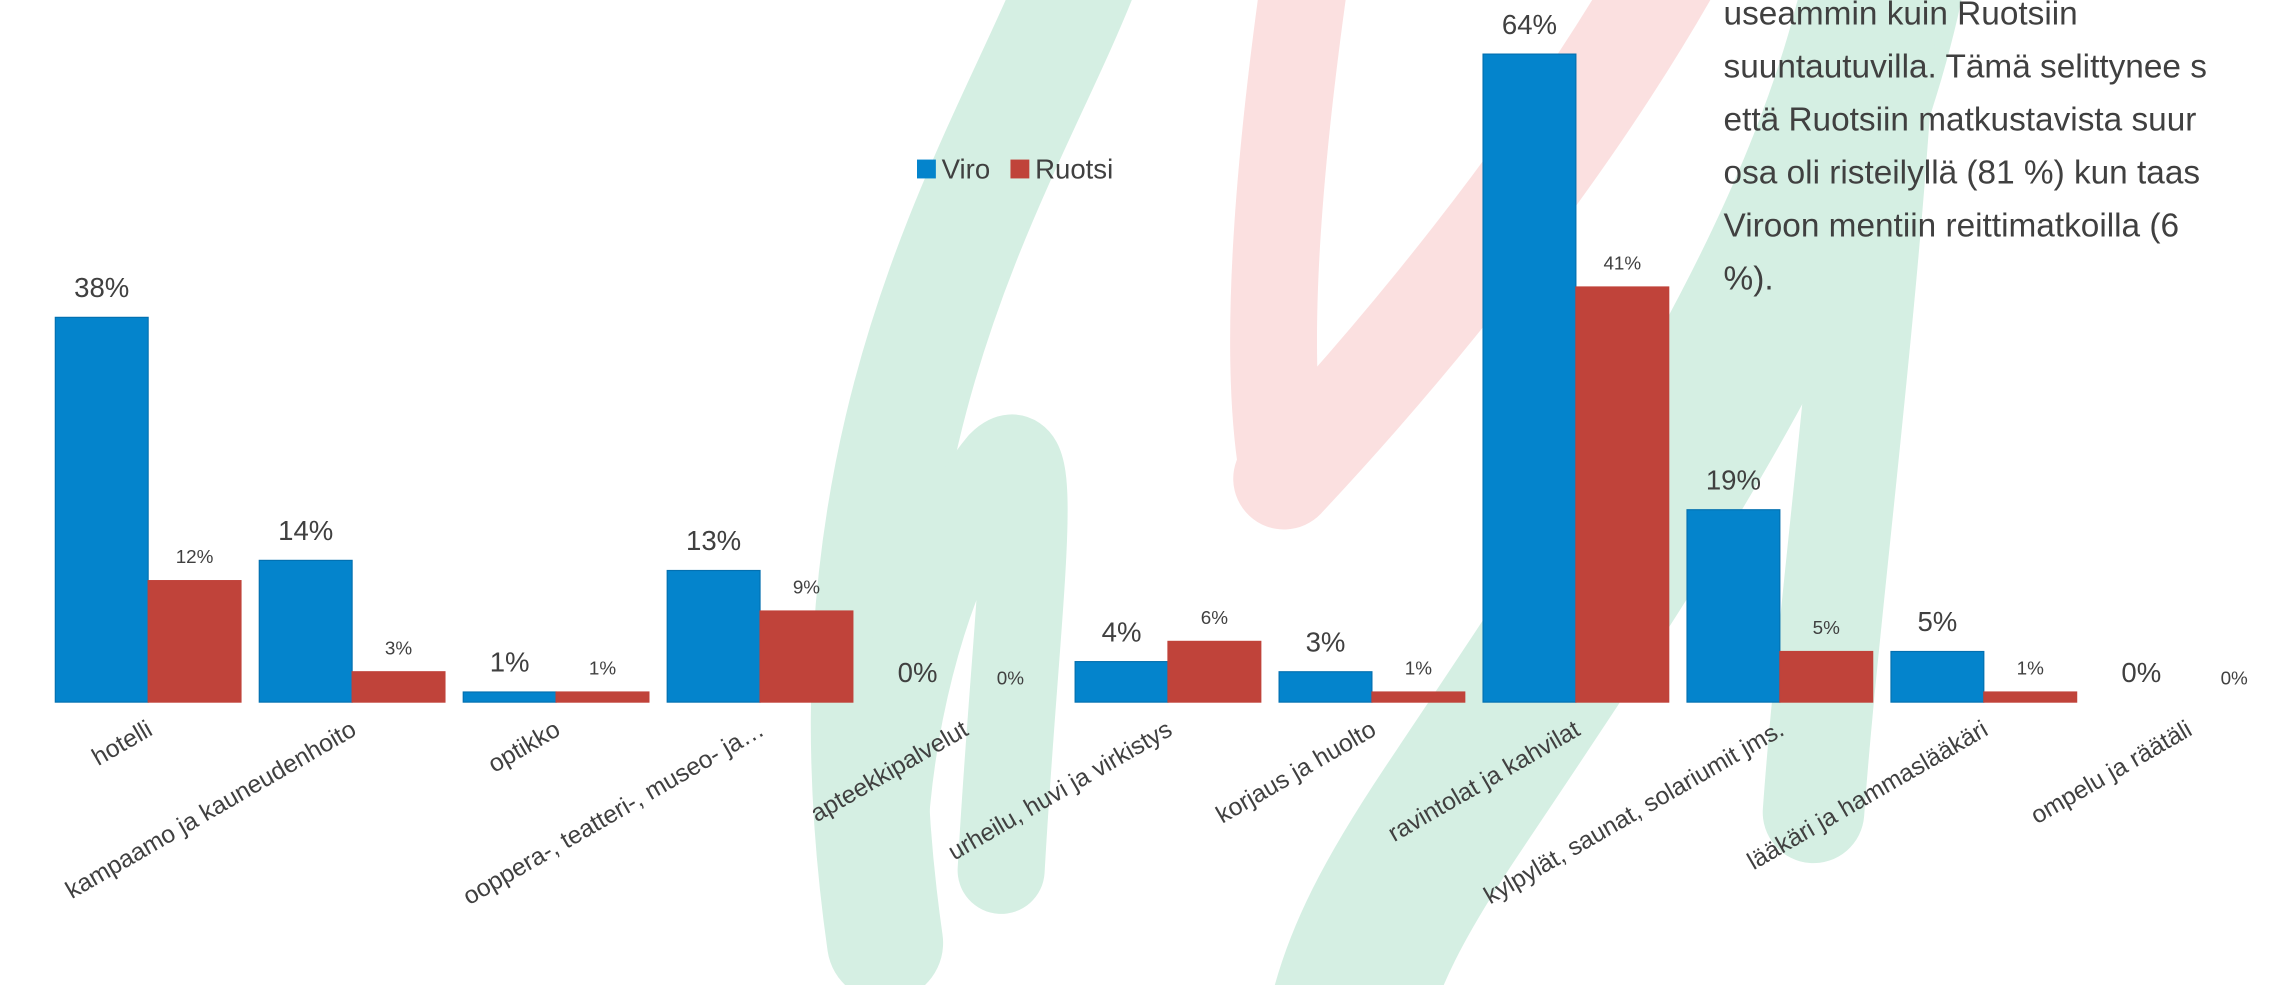 The width and height of the screenshot is (2275, 985). What do you see at coordinates (1965, 67) in the screenshot?
I see `annotation-line: suuntautuvilla. Tämä selittynee s` at bounding box center [1965, 67].